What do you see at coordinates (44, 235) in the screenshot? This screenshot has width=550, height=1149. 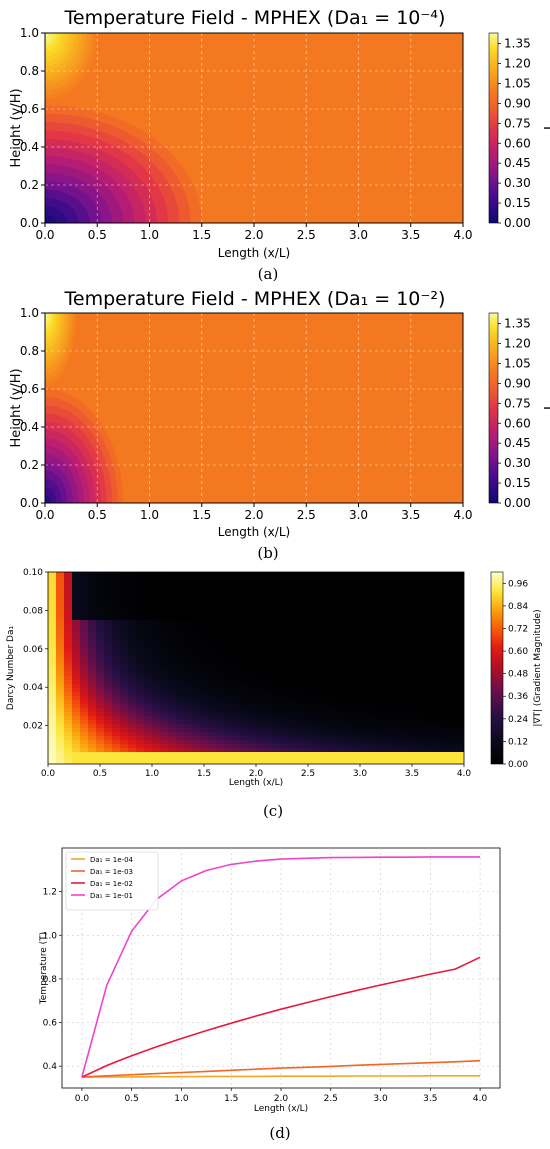 I see `x-tick-label: 0.0` at bounding box center [44, 235].